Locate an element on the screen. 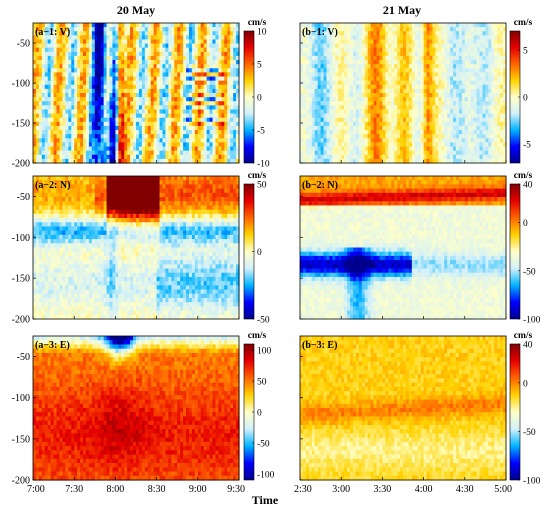 The width and height of the screenshot is (550, 512). panel-label: (a−1: V) is located at coordinates (52, 32).